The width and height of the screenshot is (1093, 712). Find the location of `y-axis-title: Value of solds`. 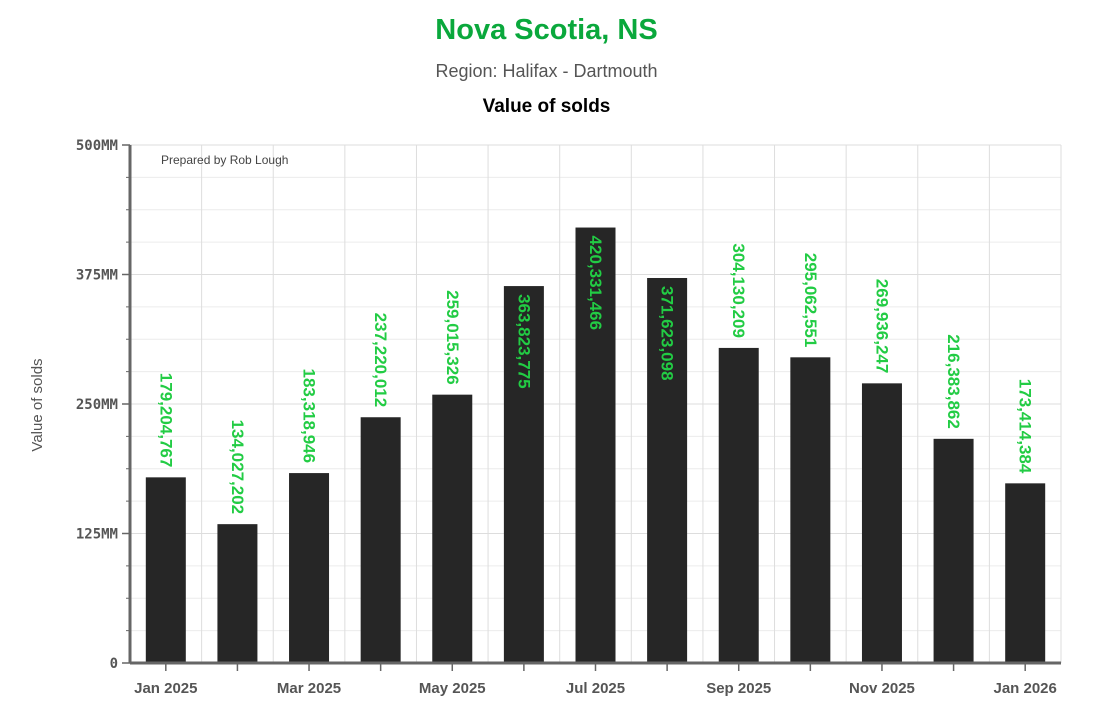

y-axis-title: Value of solds is located at coordinates (37, 404).